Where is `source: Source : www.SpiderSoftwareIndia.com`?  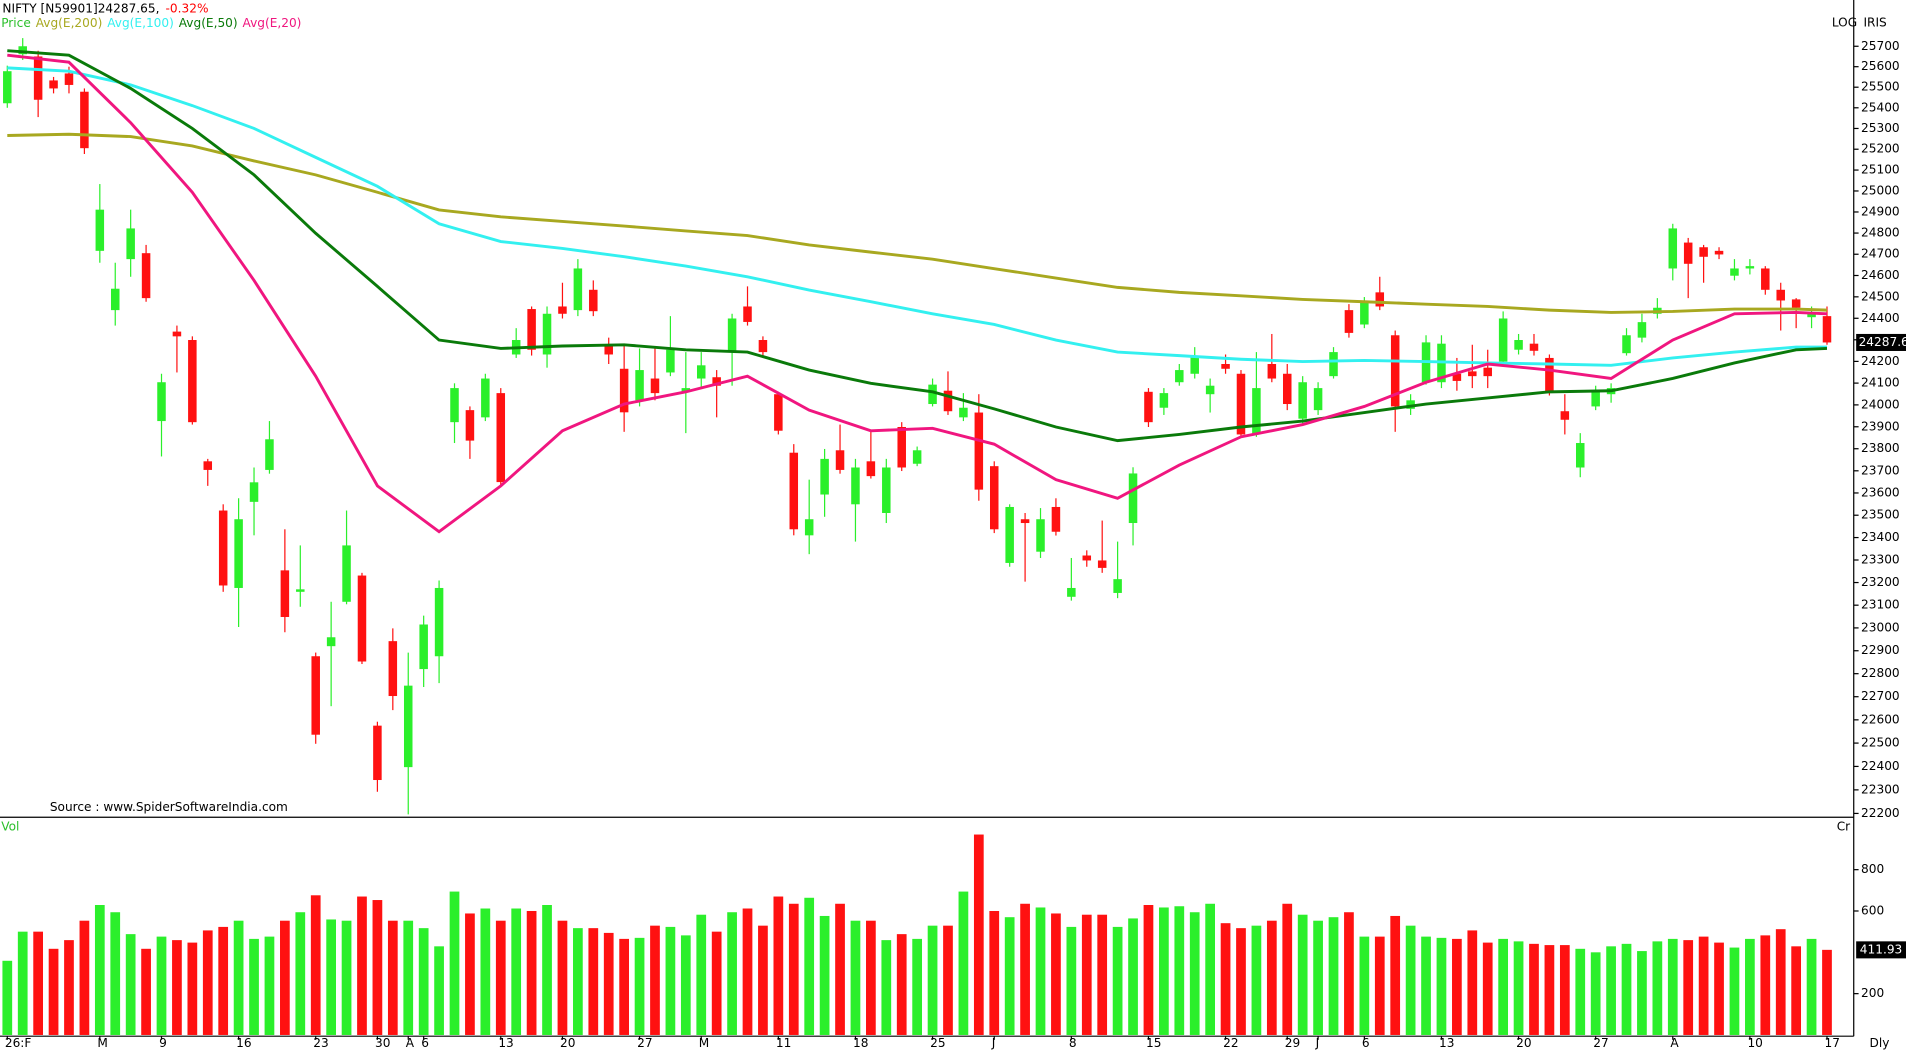 source: Source : www.SpiderSoftwareIndia.com is located at coordinates (169, 807).